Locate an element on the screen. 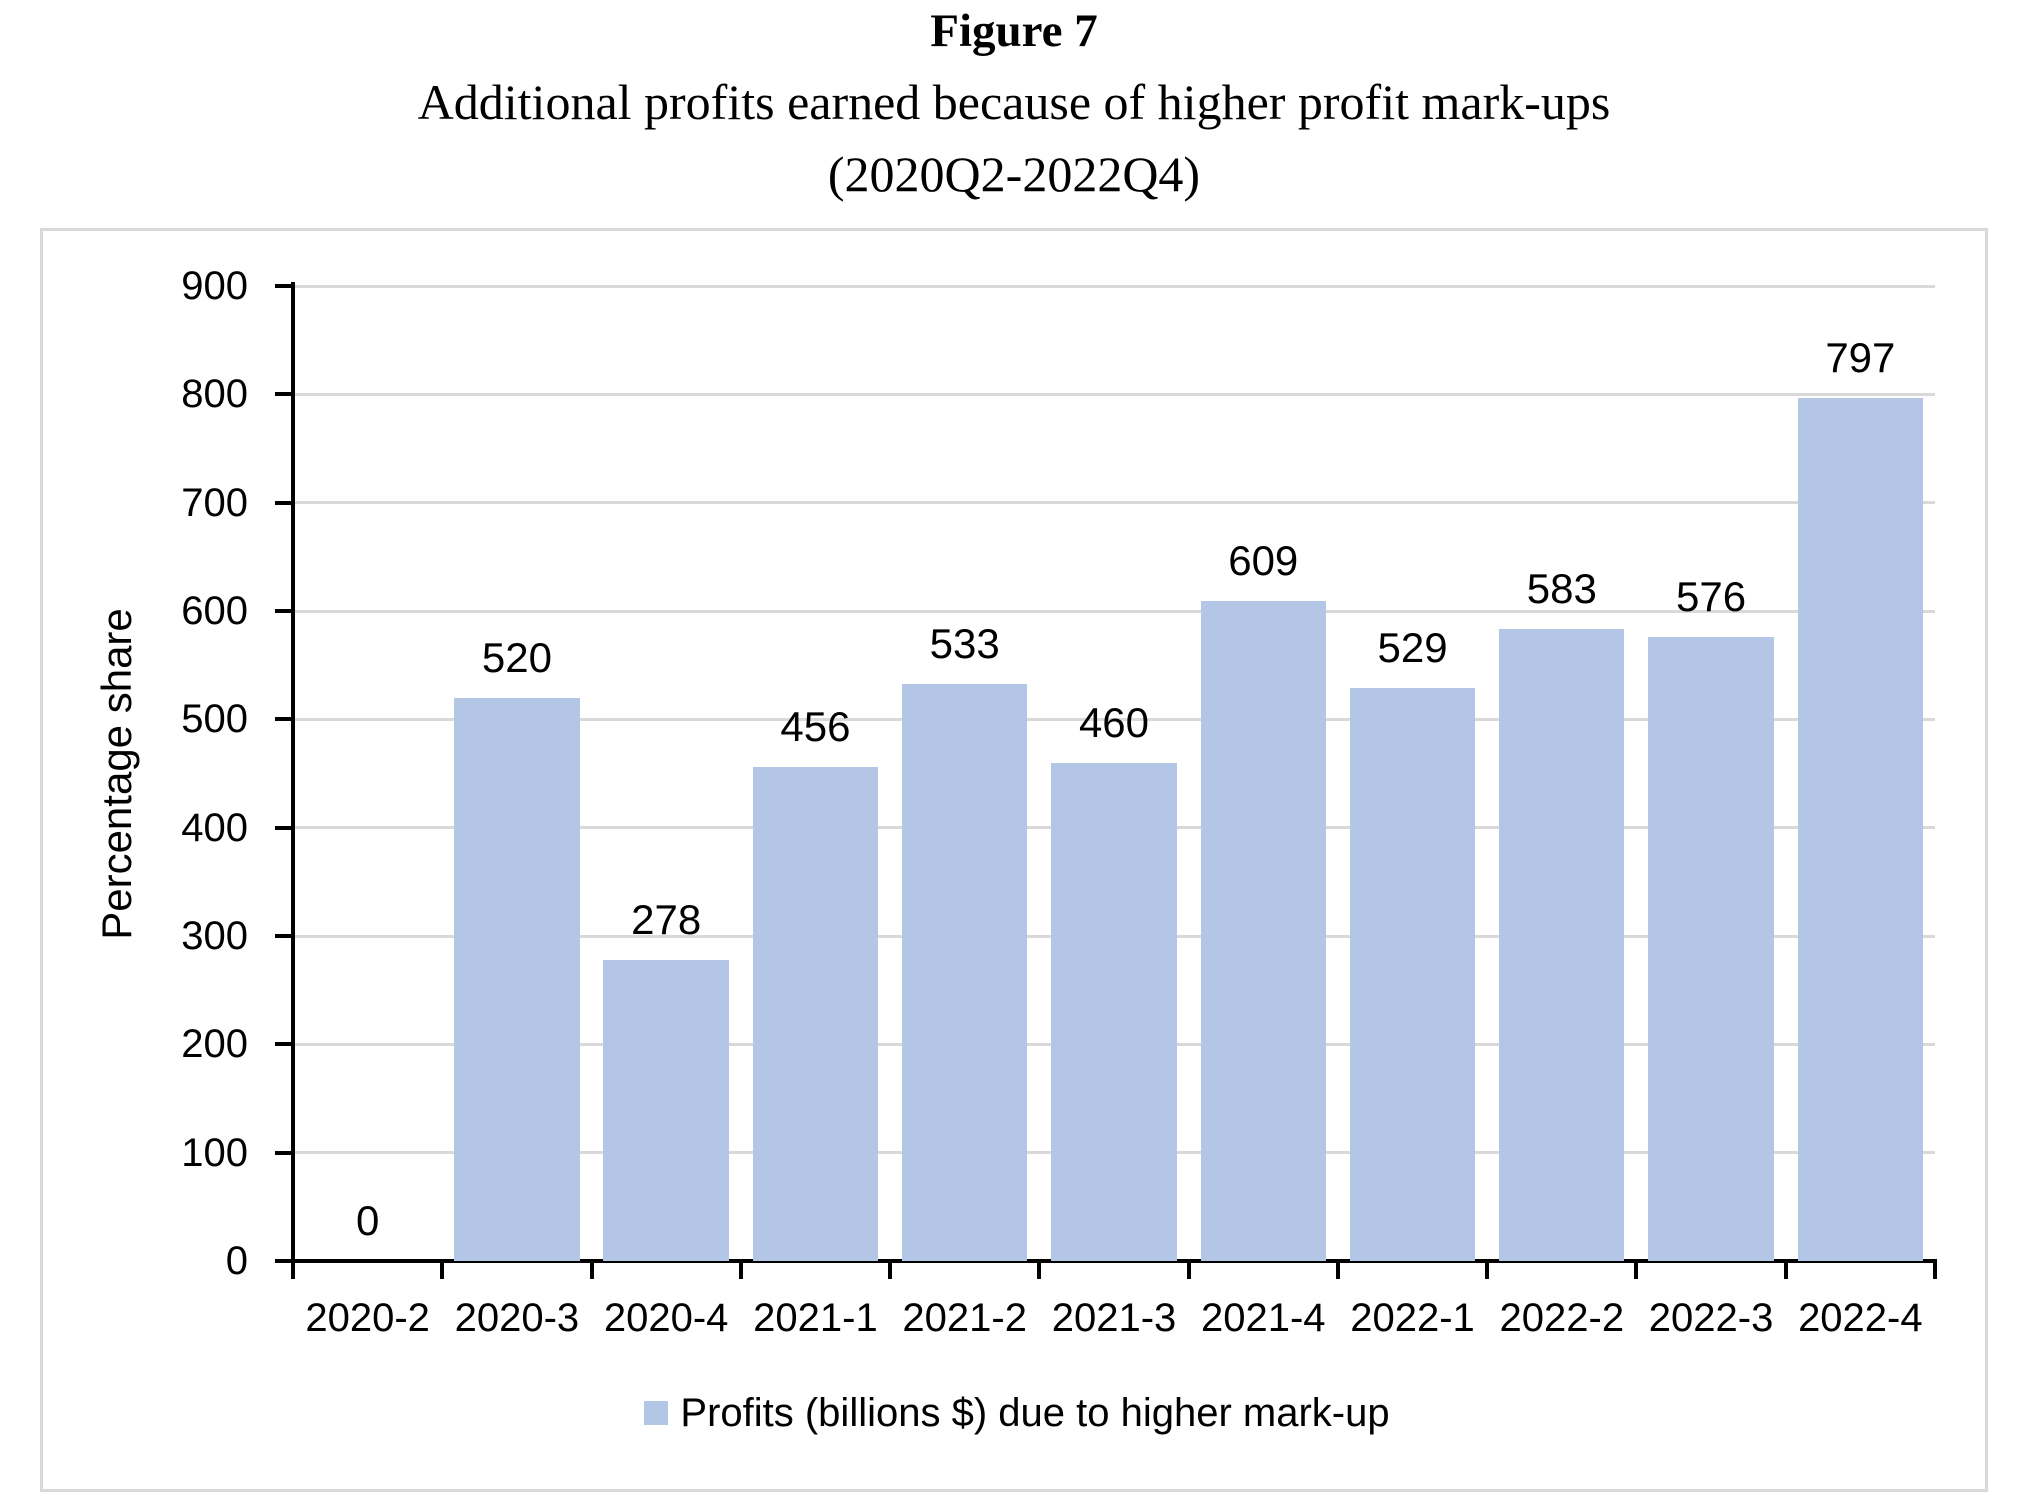 The width and height of the screenshot is (2028, 1512). y-axis-tick-label: 600 is located at coordinates (214, 611).